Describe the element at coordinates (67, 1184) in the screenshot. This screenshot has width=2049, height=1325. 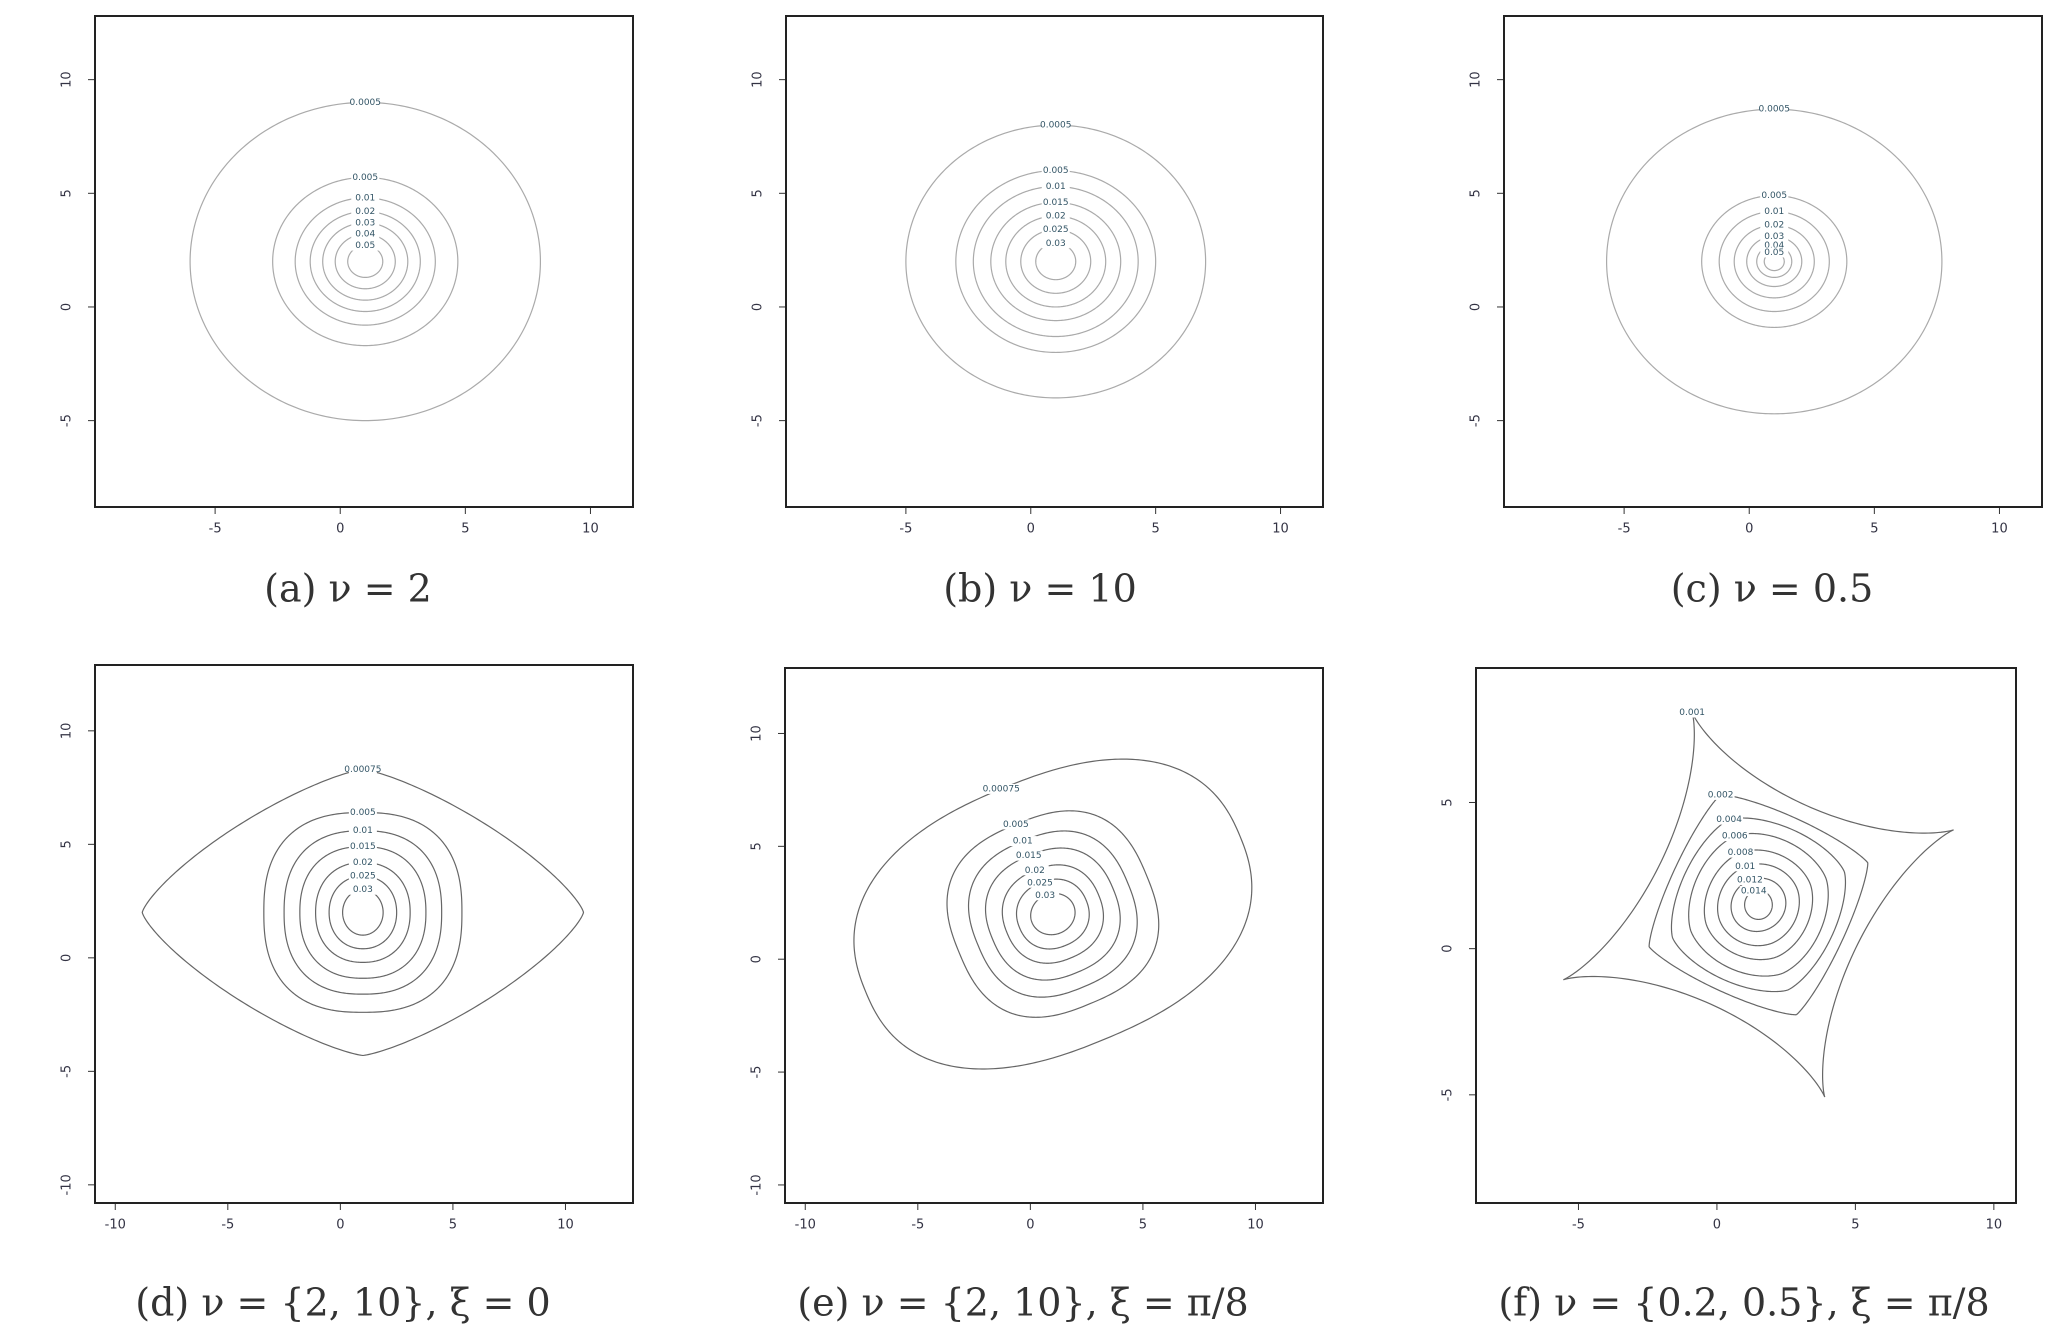
I see `y-tick-label: -10` at that location.